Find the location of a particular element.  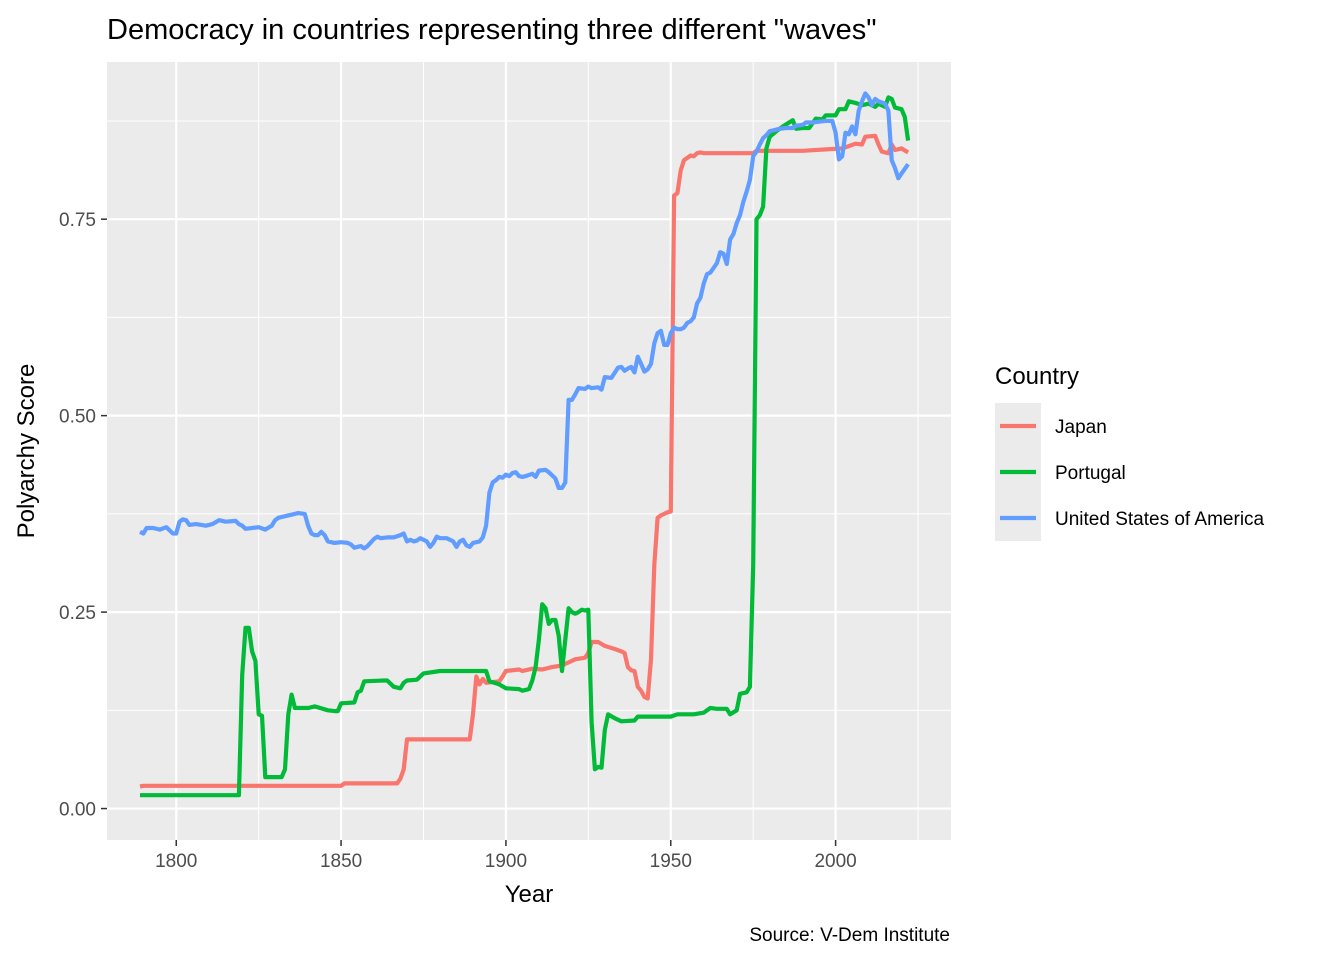

x-axis-label: Year is located at coordinates (529, 894).